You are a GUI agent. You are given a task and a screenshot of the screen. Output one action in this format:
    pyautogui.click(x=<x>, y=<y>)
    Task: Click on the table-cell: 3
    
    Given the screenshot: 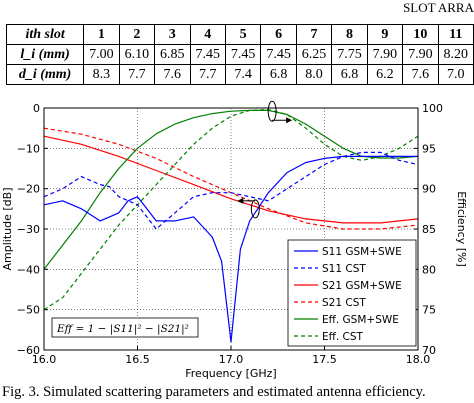 What is the action you would take?
    pyautogui.click(x=172, y=34)
    